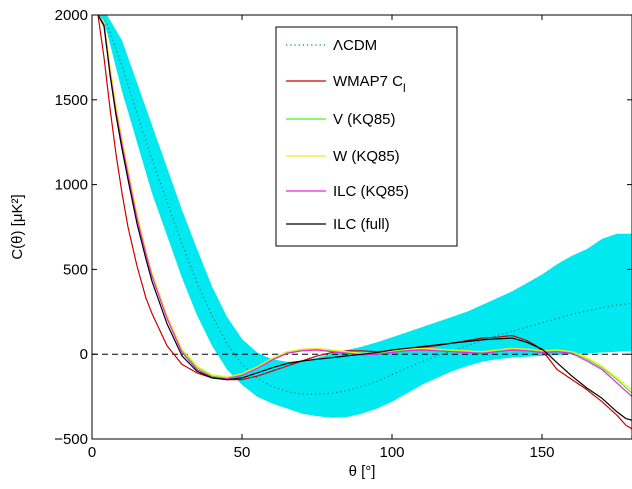 The height and width of the screenshot is (489, 632). Describe the element at coordinates (75, 269) in the screenshot. I see `y-tick-label: 500` at that location.